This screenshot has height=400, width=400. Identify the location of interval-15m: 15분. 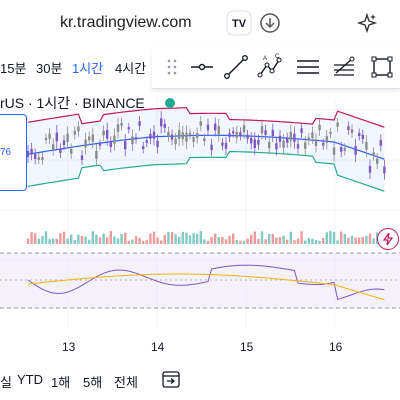
(13, 68).